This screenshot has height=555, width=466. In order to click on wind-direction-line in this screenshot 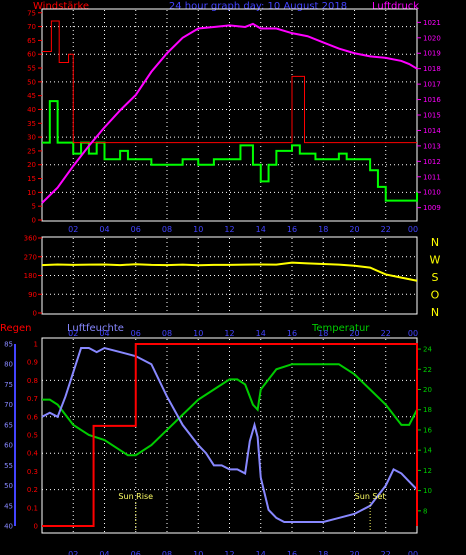, I will do `click(229, 271)`.